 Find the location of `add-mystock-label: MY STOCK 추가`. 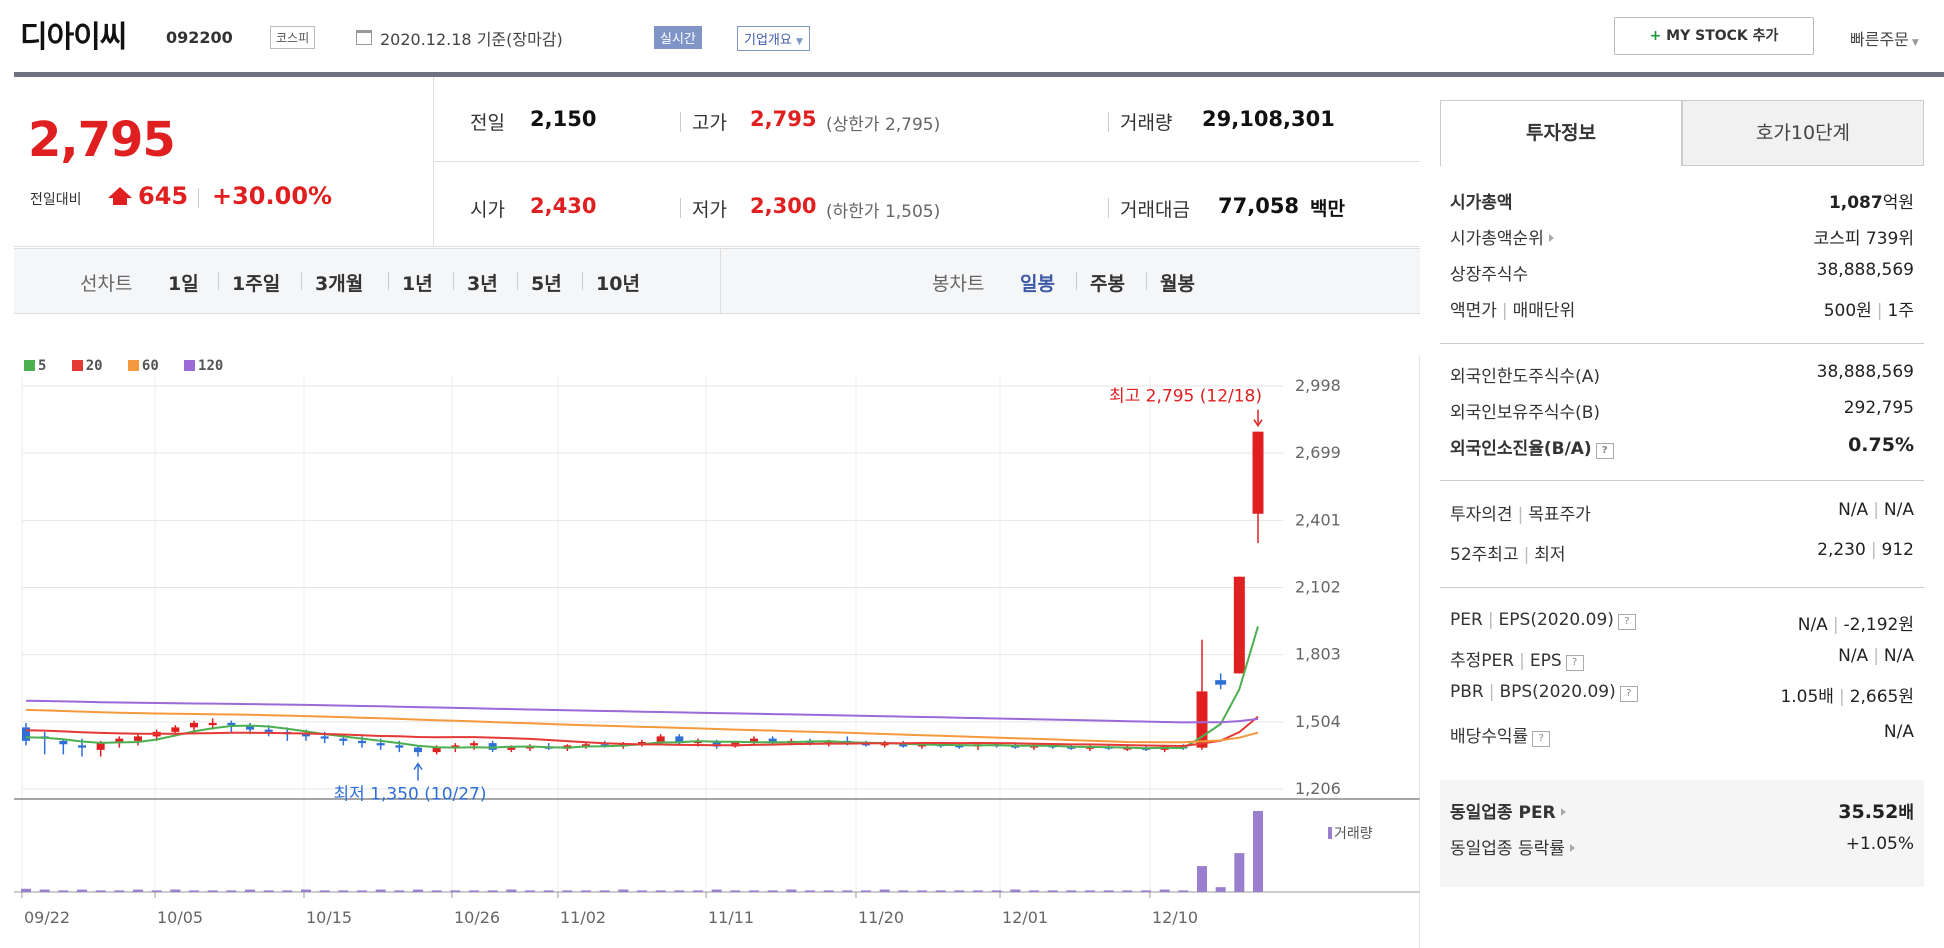

add-mystock-label: MY STOCK 추가 is located at coordinates (1722, 36).